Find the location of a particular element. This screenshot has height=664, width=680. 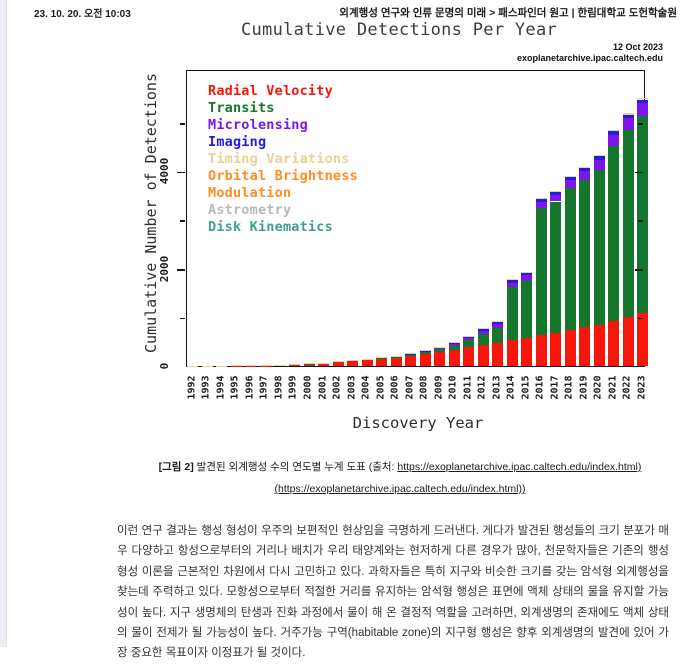

bar-segment-1993-other is located at coordinates (207, 365).